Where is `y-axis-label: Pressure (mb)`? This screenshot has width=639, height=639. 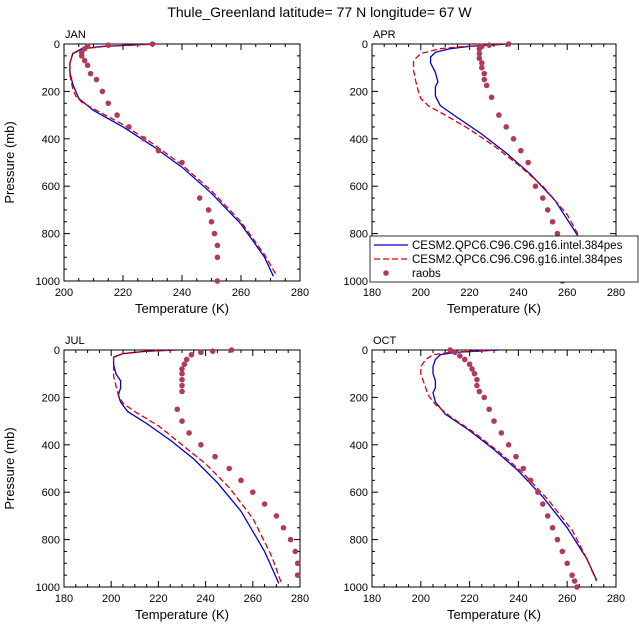 y-axis-label: Pressure (mb) is located at coordinates (9, 162).